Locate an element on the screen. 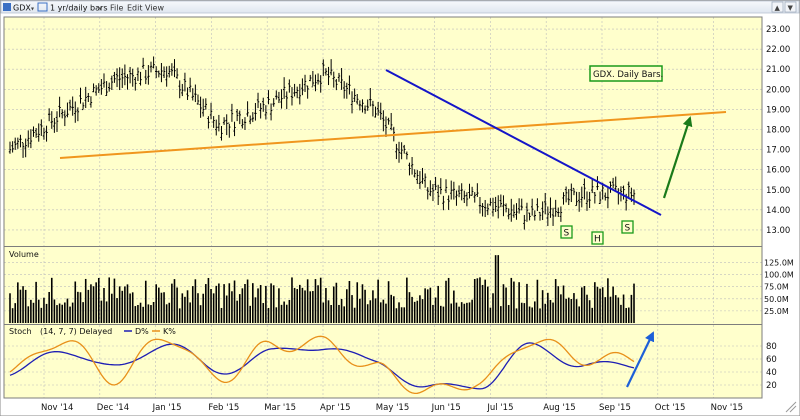 The width and height of the screenshot is (800, 420). price-tick-label: 20.00 is located at coordinates (778, 90).